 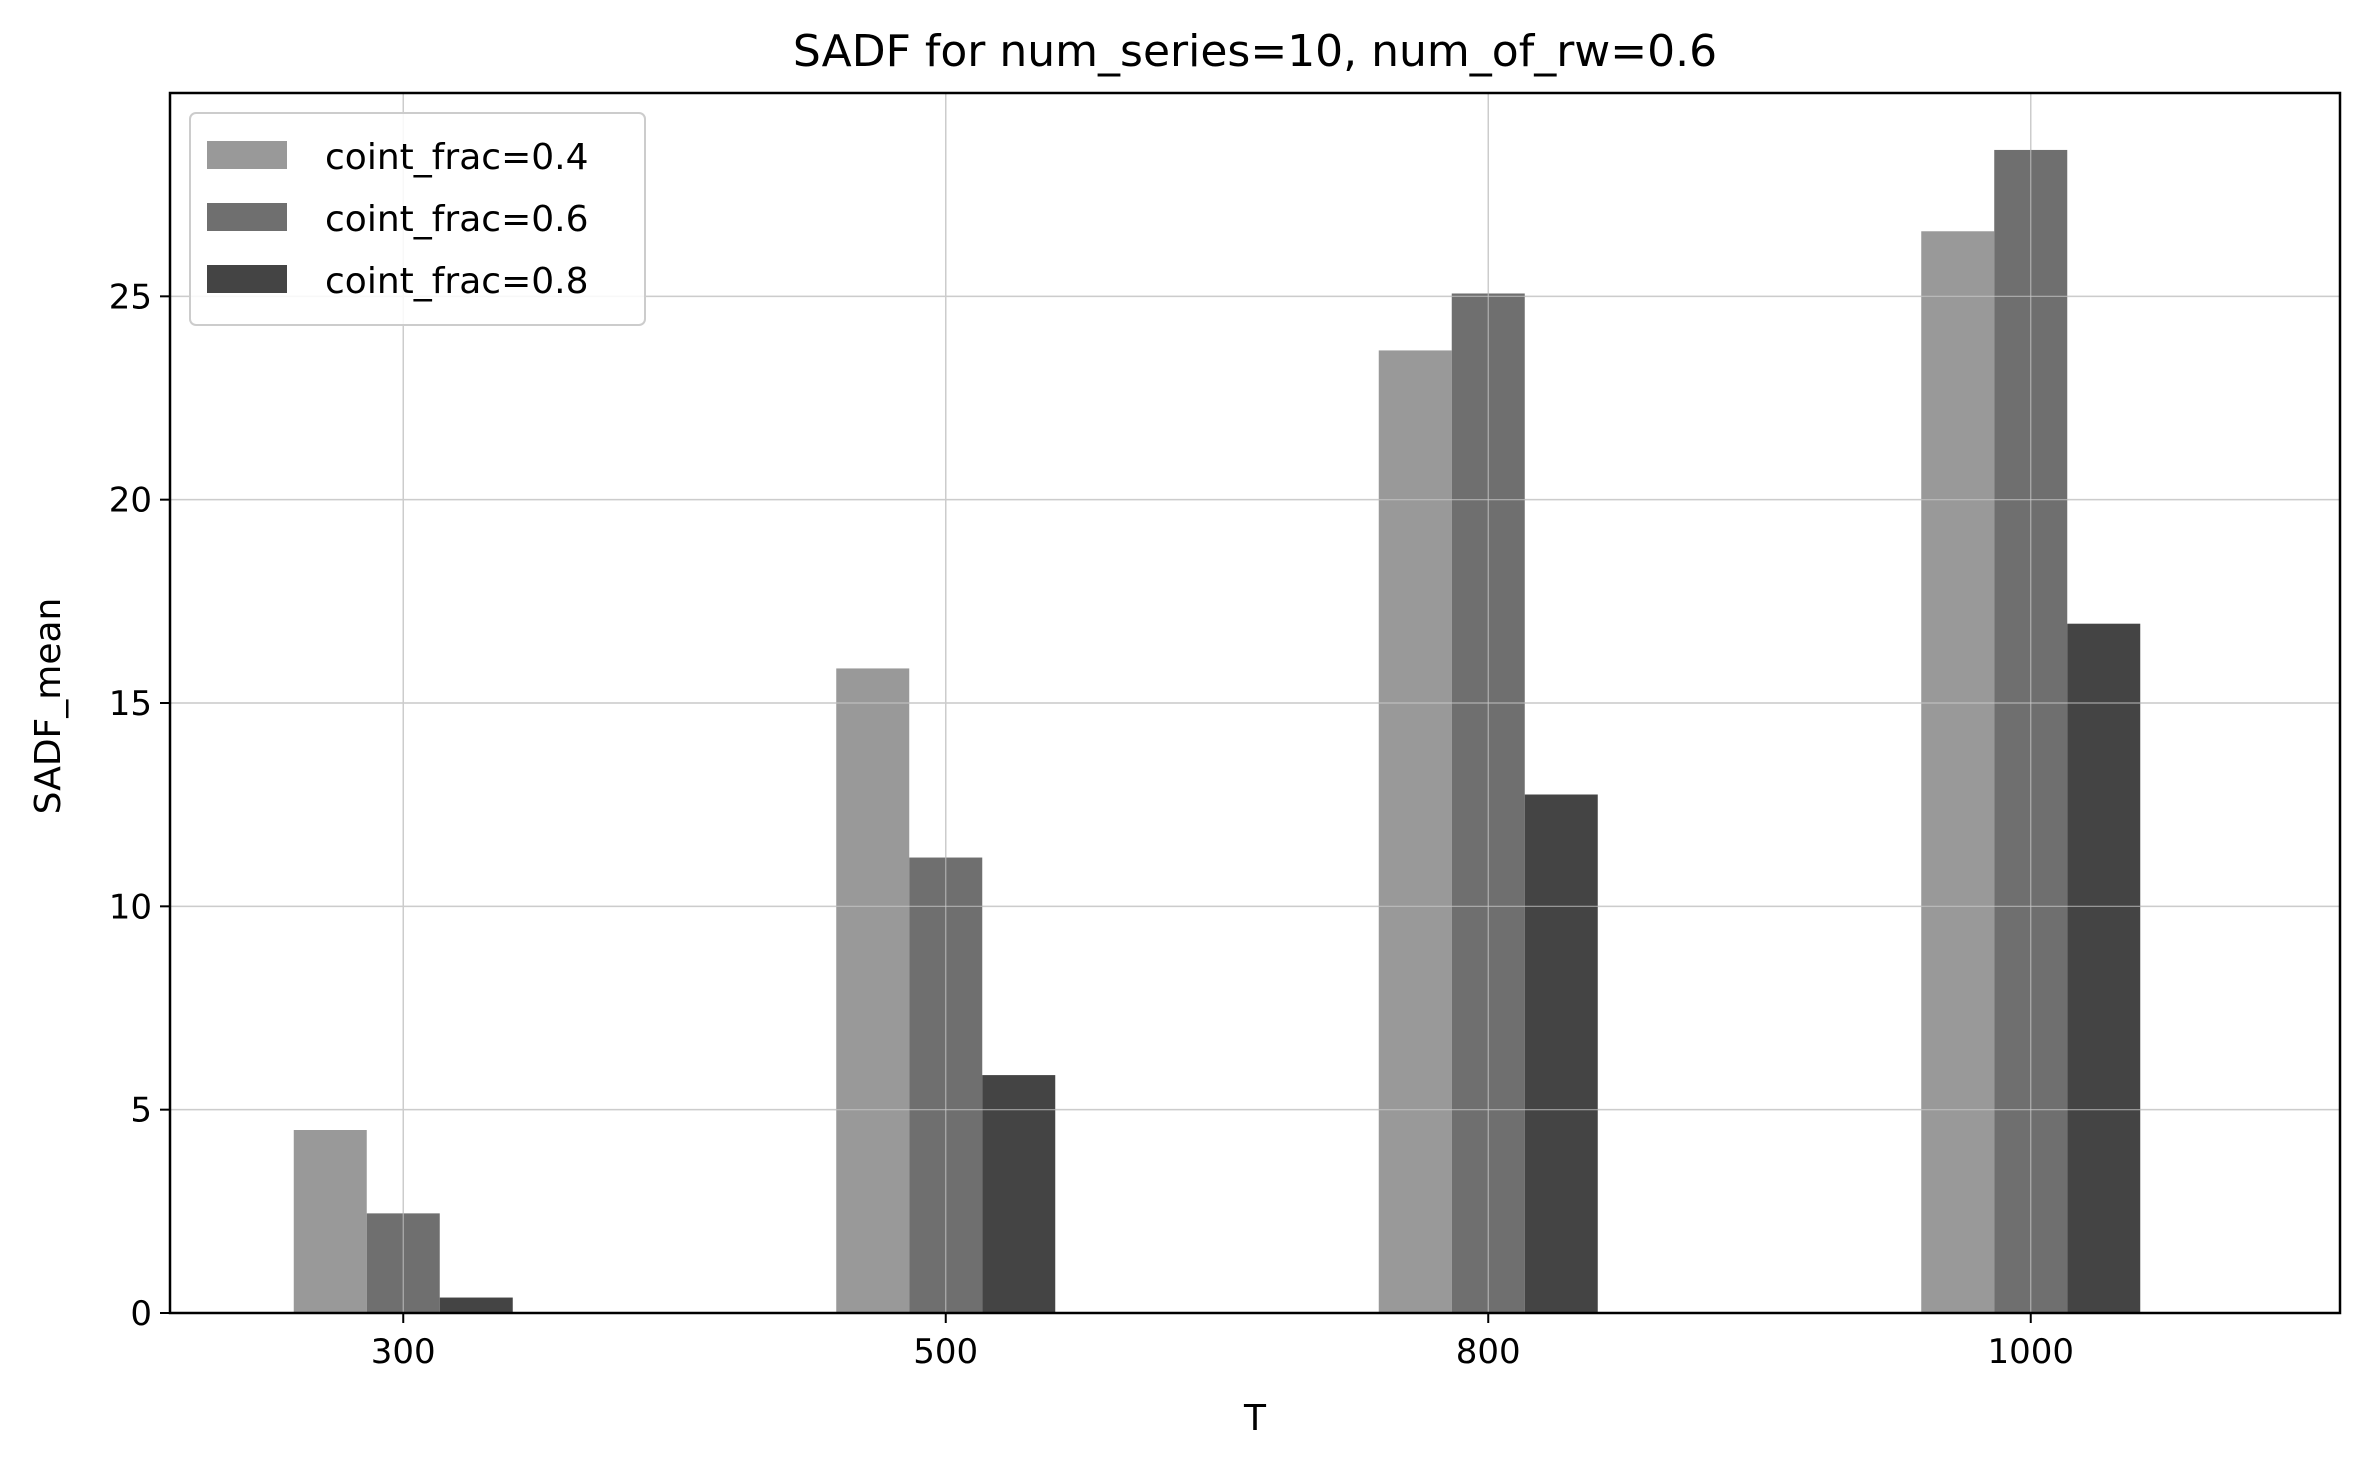 I want to click on y-tick-label-5: 25, so click(x=130, y=297).